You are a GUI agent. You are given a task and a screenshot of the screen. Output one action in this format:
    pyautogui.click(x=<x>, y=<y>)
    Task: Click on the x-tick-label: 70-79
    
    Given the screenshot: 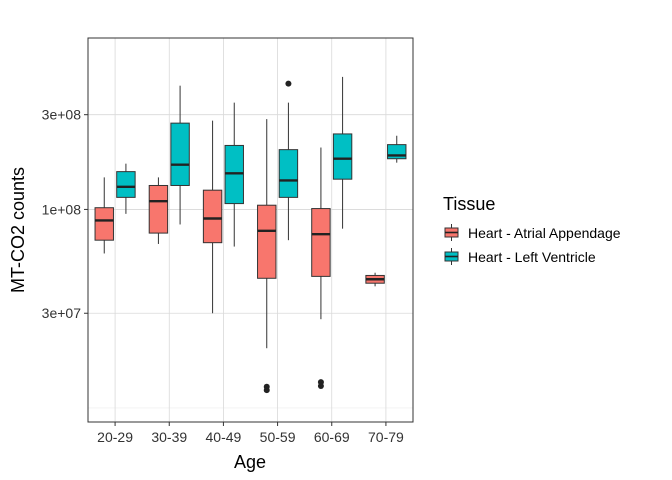 What is the action you would take?
    pyautogui.click(x=386, y=437)
    